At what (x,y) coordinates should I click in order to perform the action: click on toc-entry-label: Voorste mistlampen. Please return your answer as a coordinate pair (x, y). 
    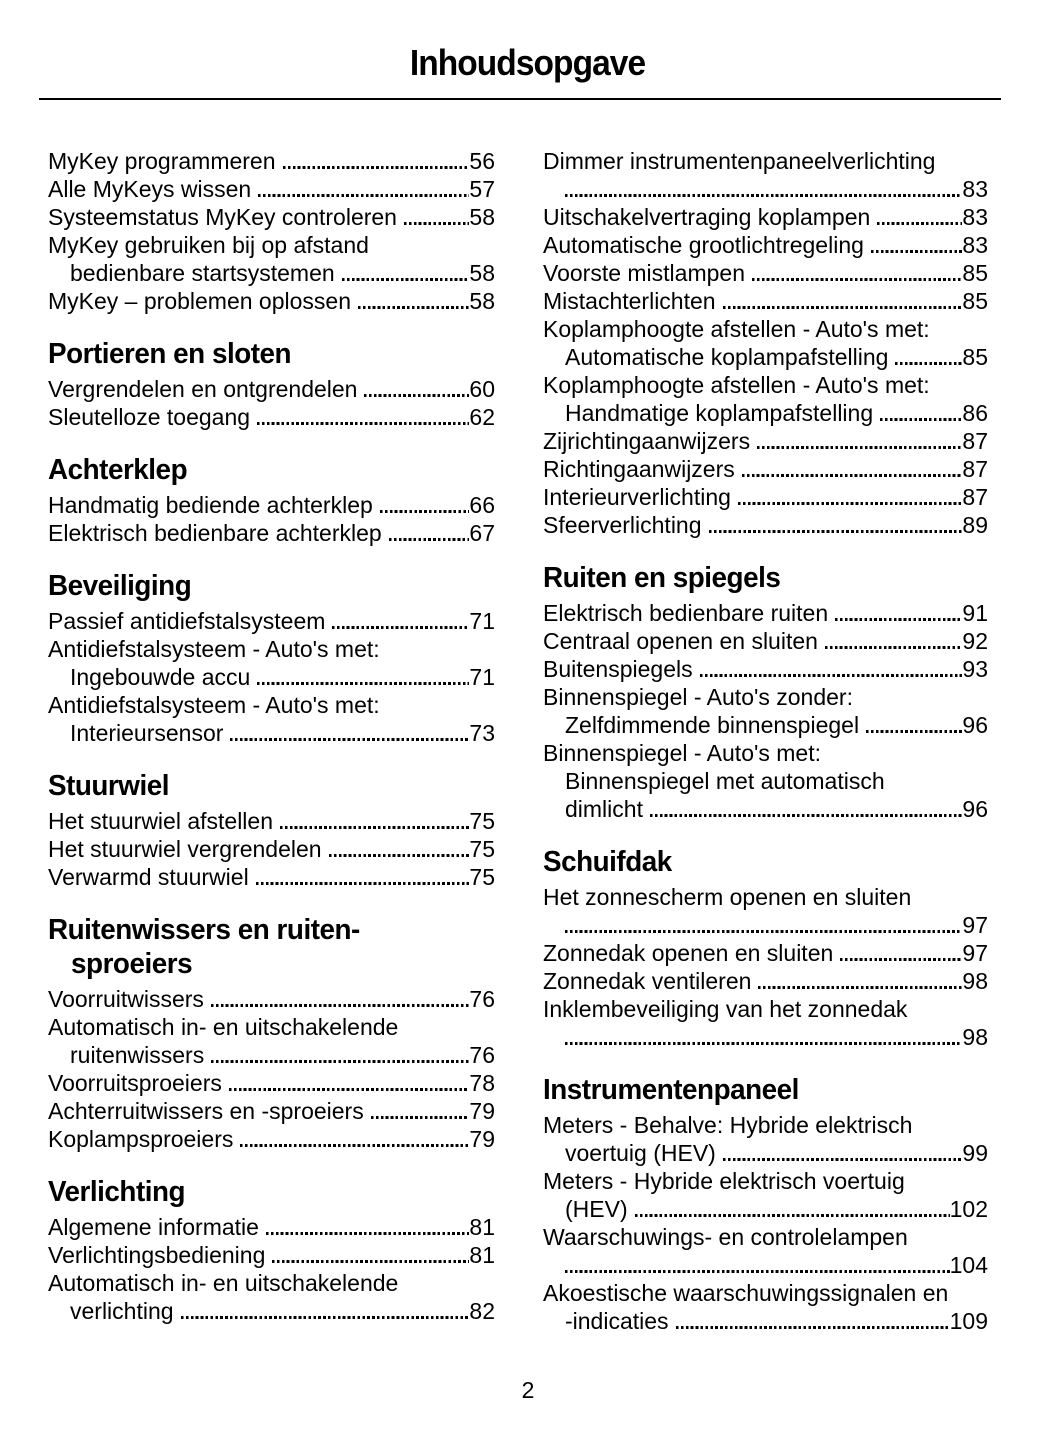
    Looking at the image, I should click on (644, 273).